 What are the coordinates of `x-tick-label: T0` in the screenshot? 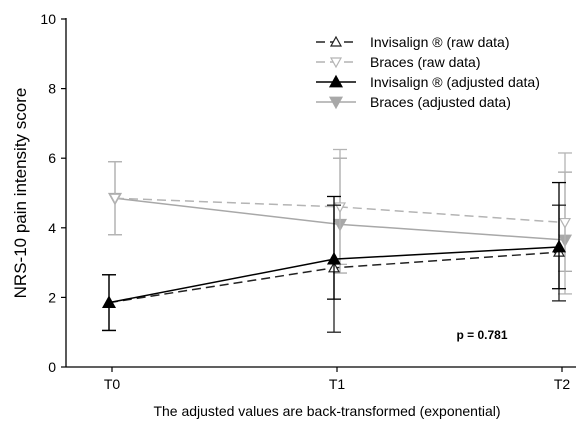 It's located at (112, 384).